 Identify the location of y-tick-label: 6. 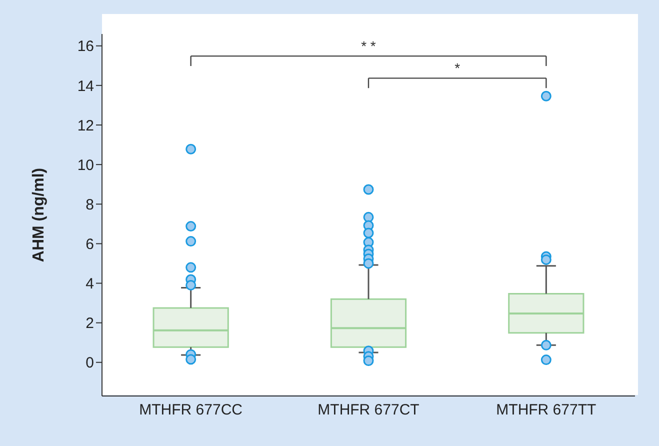
(90, 245).